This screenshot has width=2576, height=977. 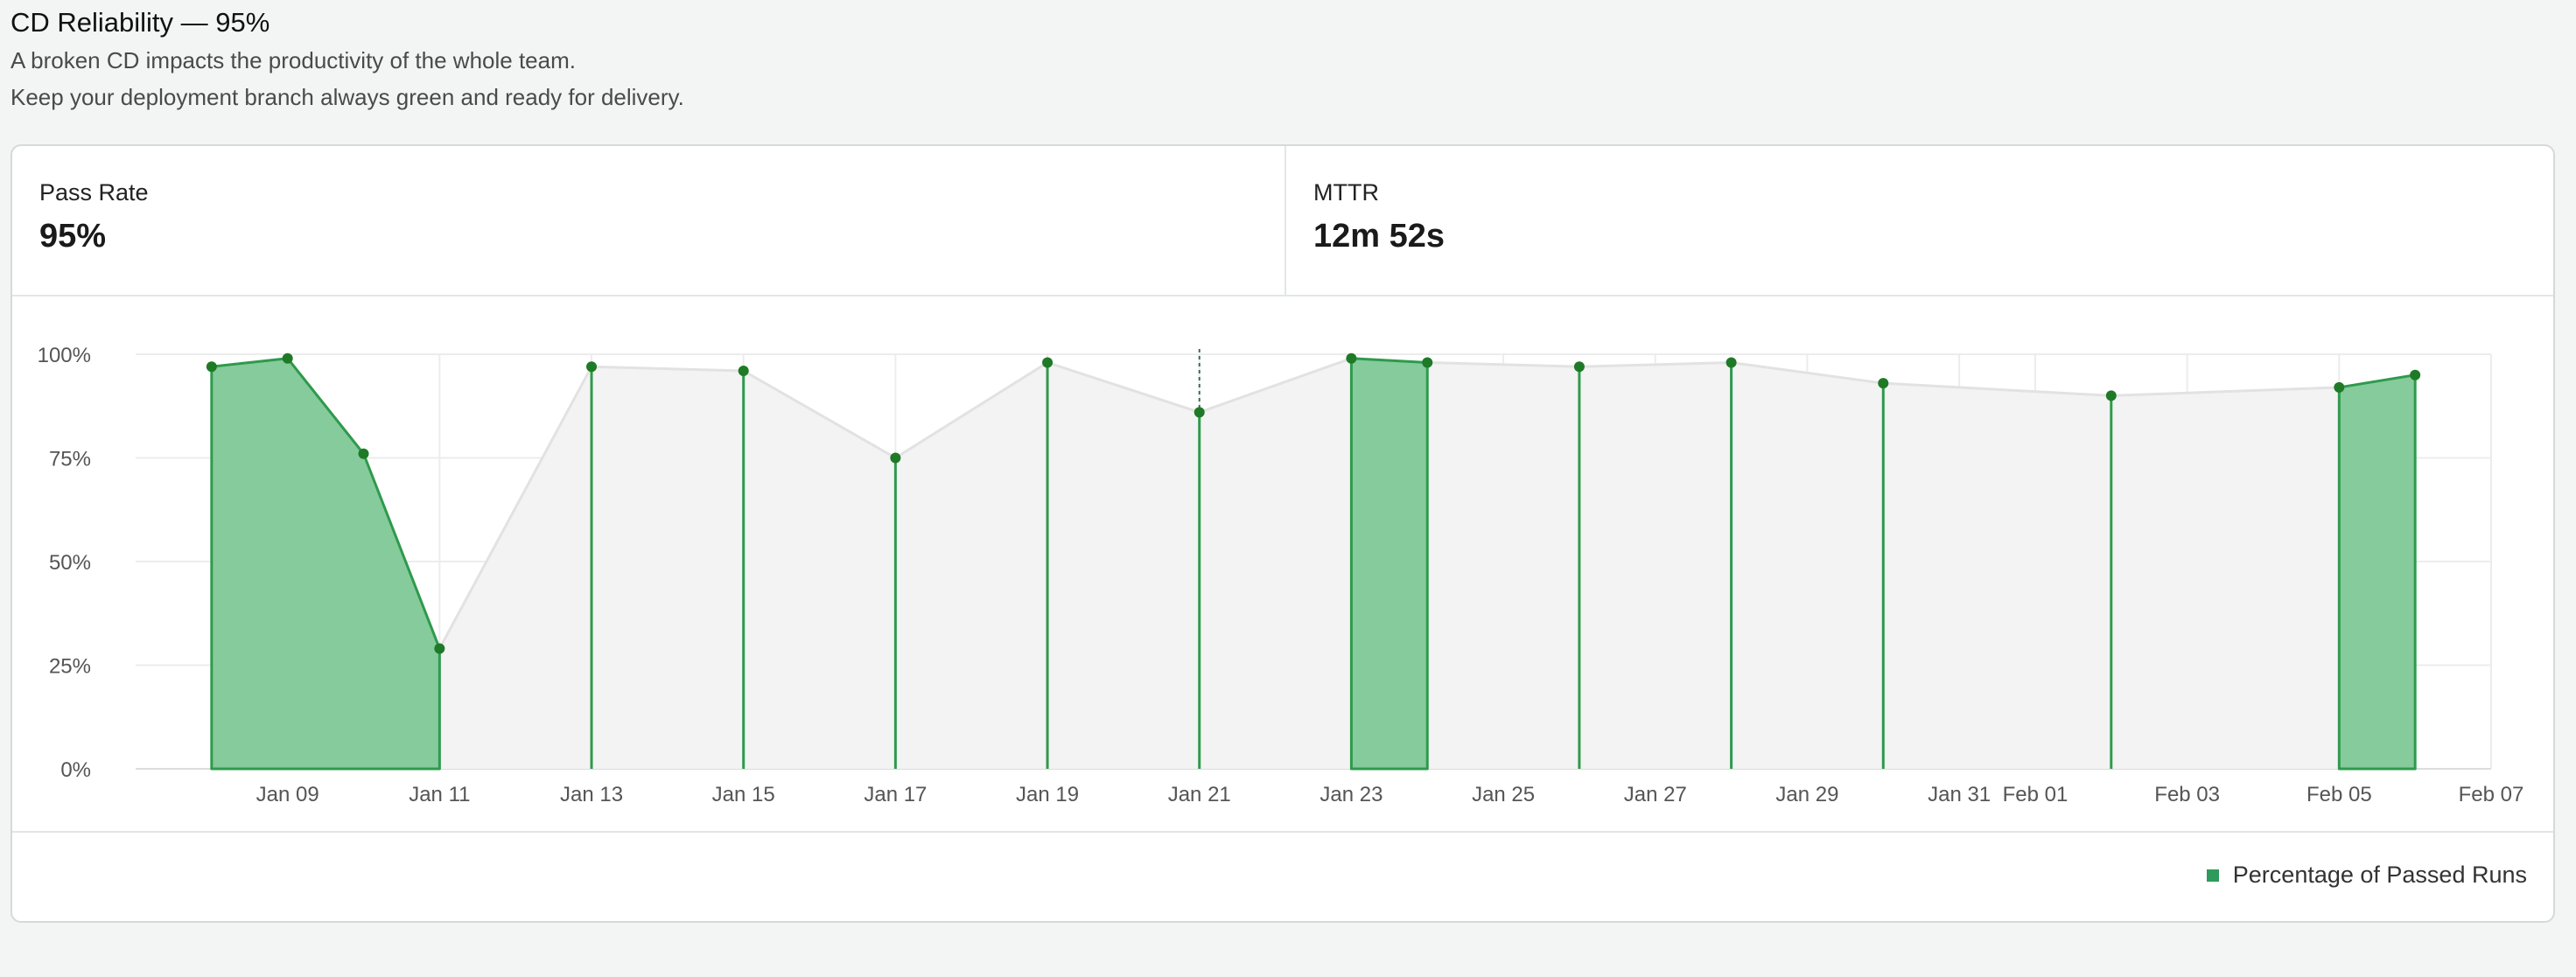 What do you see at coordinates (70, 667) in the screenshot?
I see `y-tick-label: 25%` at bounding box center [70, 667].